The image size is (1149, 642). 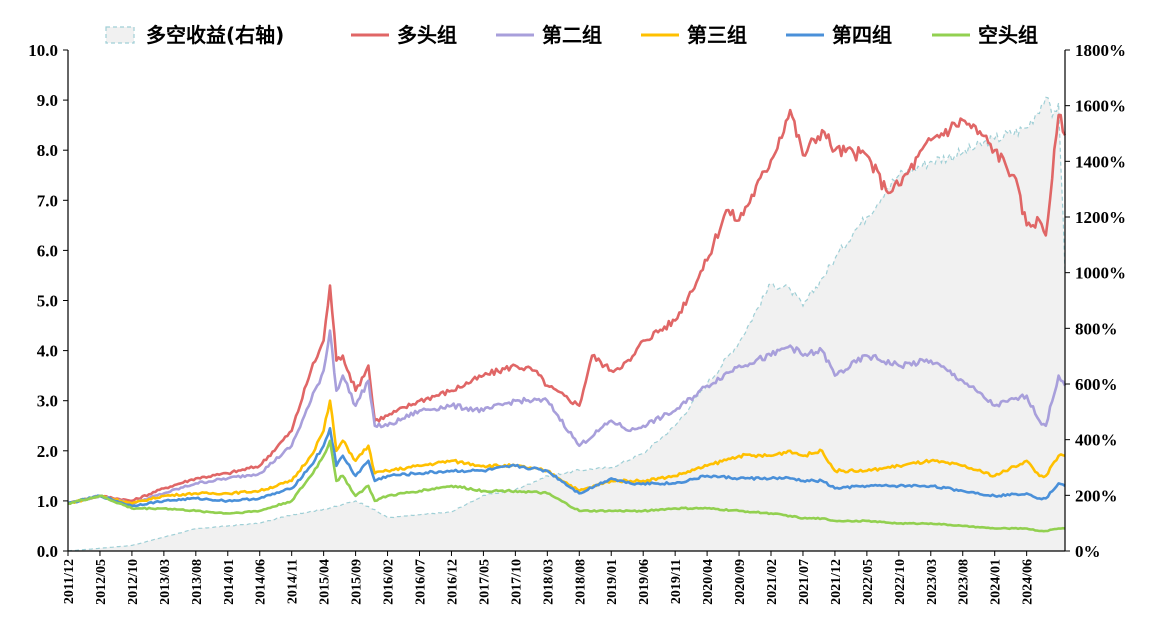 What do you see at coordinates (1096, 384) in the screenshot?
I see `y2-tick-label: 600%` at bounding box center [1096, 384].